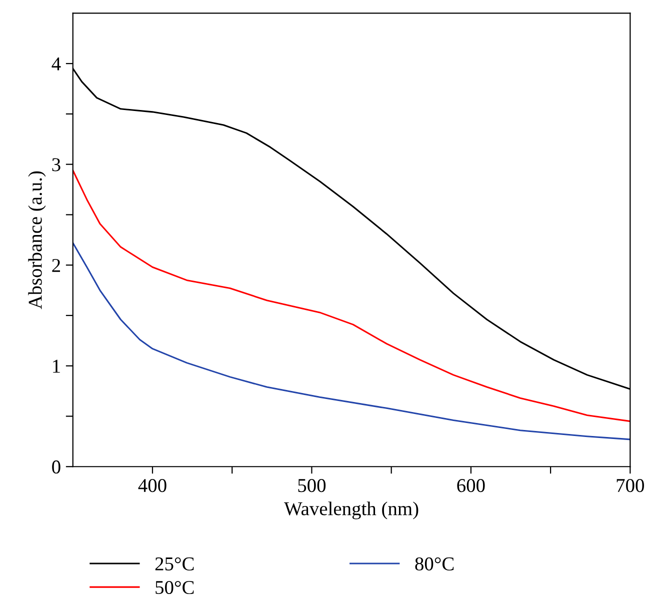  Describe the element at coordinates (471, 485) in the screenshot. I see `x-tick-label: 600` at that location.